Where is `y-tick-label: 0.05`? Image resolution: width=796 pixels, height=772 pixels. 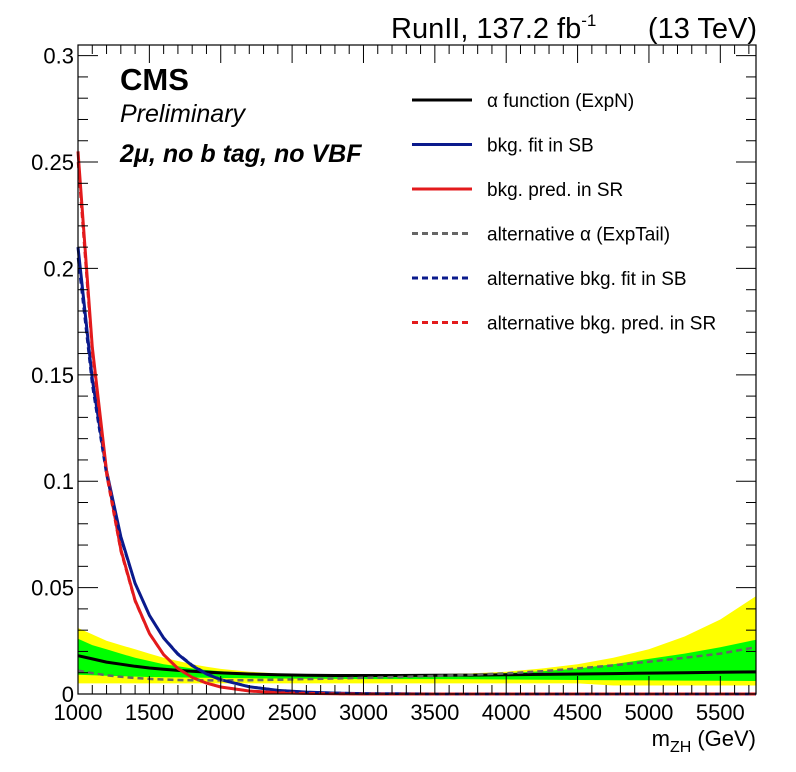
y-tick-label: 0.05 is located at coordinates (52, 588).